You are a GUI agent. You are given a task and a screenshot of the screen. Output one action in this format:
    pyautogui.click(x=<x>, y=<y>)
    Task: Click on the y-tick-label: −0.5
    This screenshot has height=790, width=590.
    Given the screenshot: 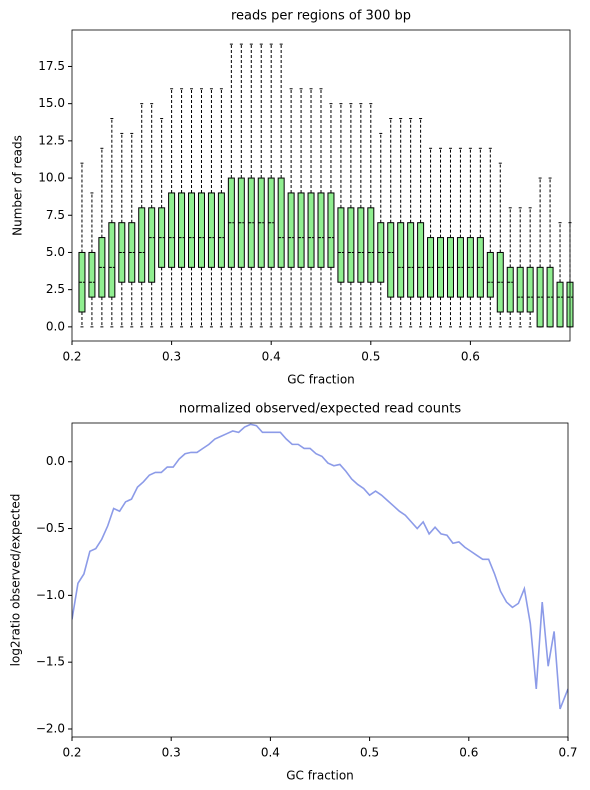 What is the action you would take?
    pyautogui.click(x=50, y=528)
    